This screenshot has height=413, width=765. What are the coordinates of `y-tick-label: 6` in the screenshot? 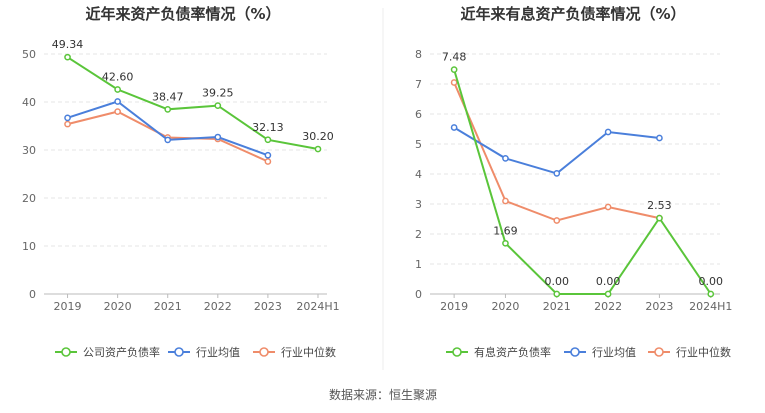 It's located at (418, 114).